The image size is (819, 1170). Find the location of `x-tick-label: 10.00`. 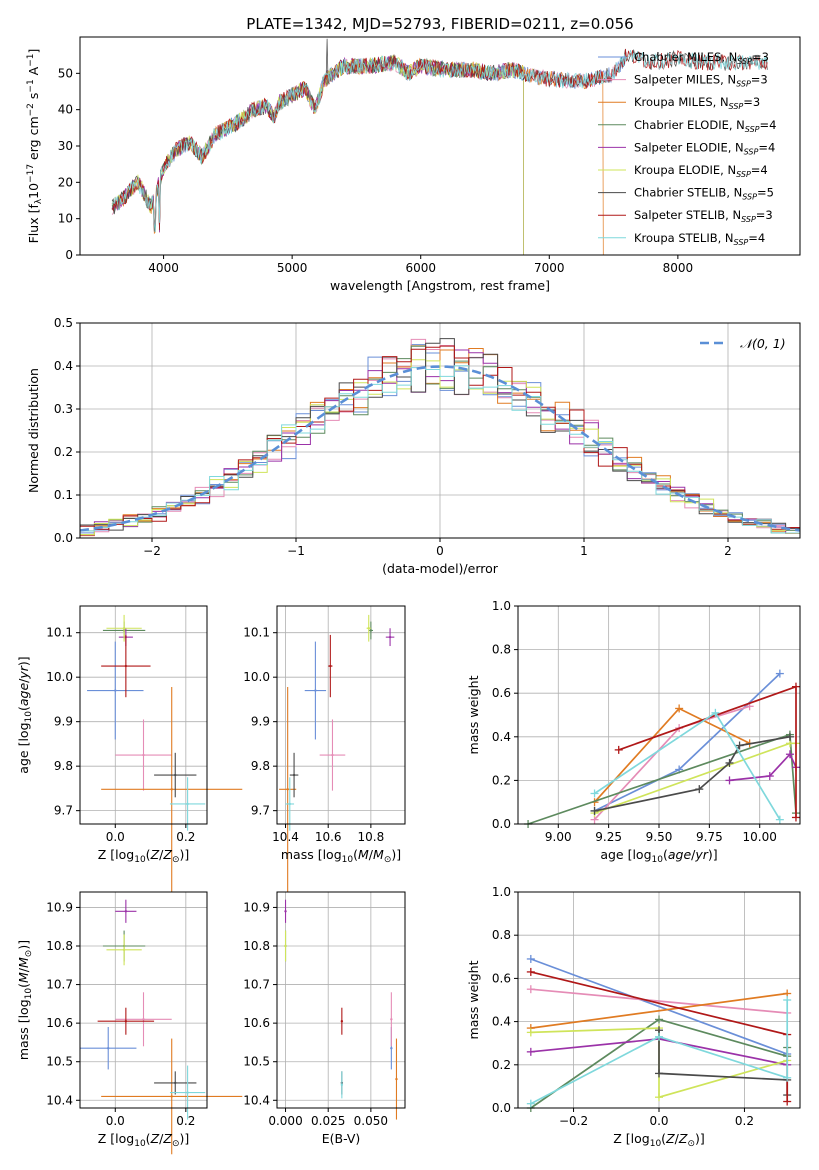

x-tick-label: 10.00 is located at coordinates (760, 837).